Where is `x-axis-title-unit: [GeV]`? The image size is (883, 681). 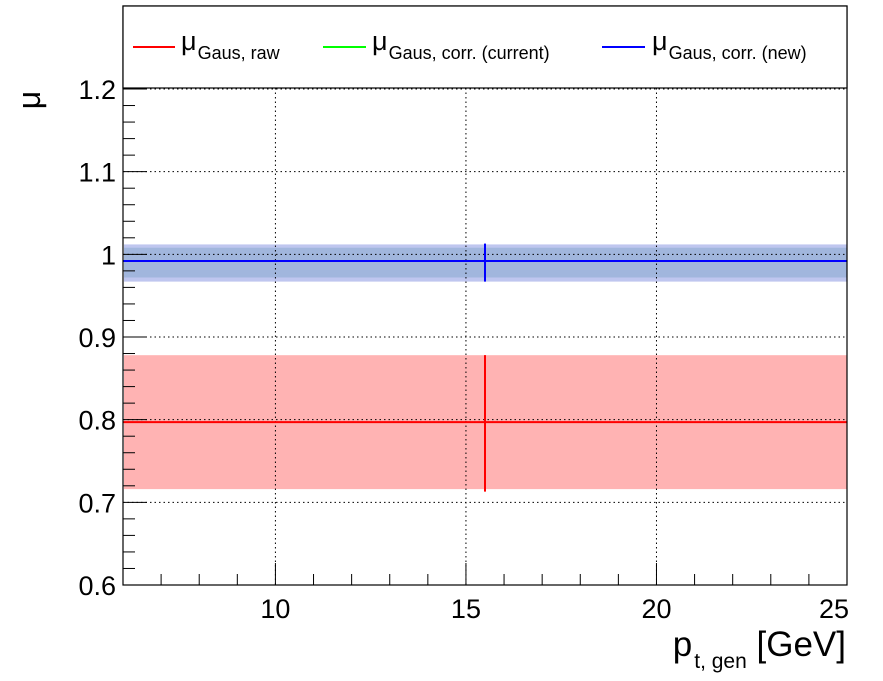 x-axis-title-unit: [GeV] is located at coordinates (796, 644).